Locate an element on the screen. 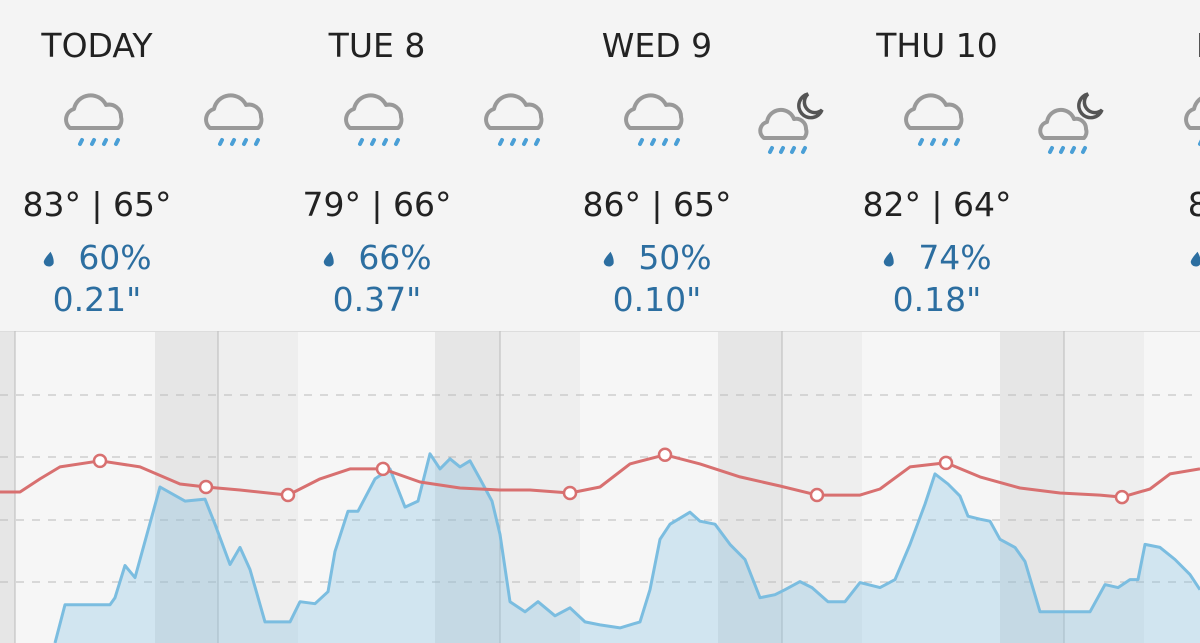 This screenshot has width=1200, height=643. day-column: WED 9 86° | 65° 50% 0.10" is located at coordinates (657, 165).